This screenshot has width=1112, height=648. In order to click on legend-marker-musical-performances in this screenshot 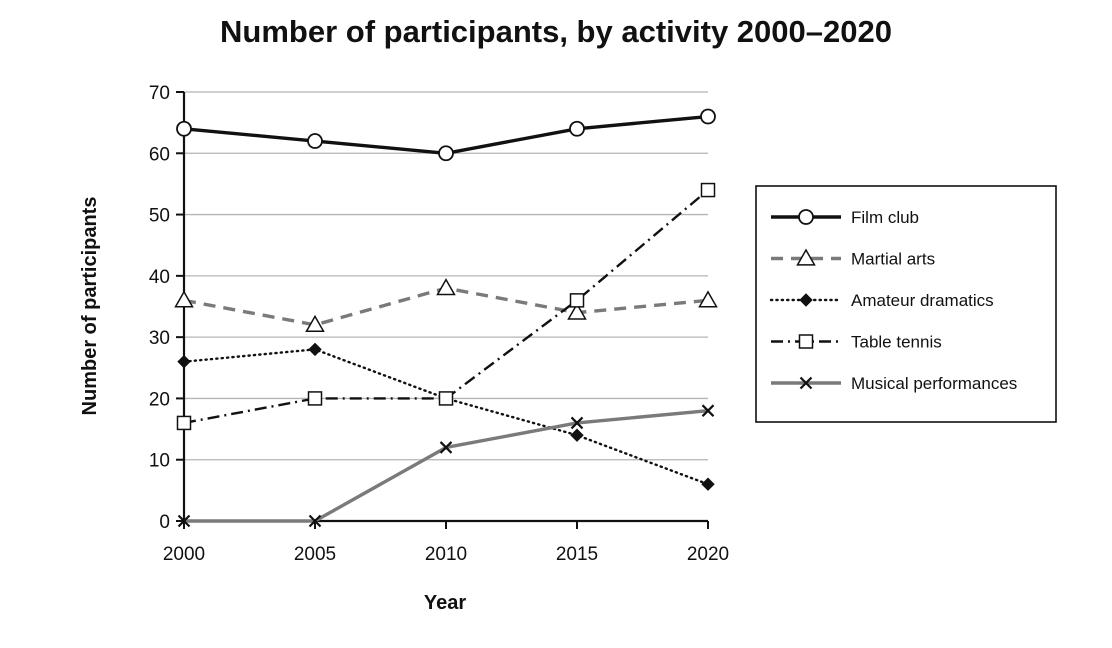, I will do `click(806, 383)`.